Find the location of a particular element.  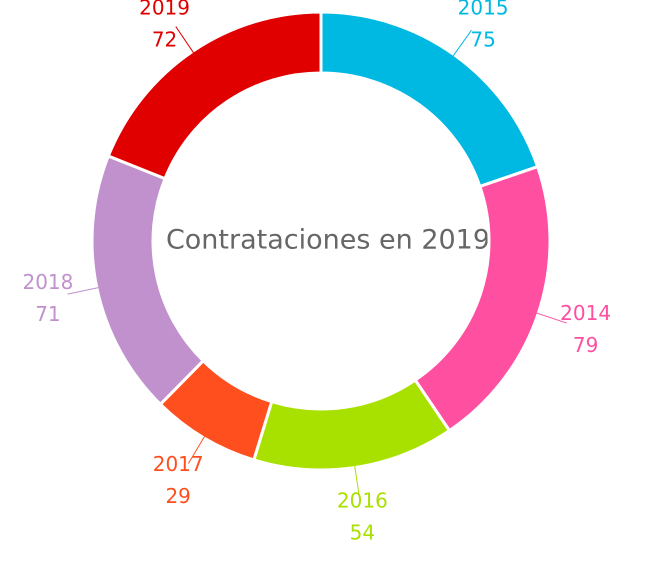

segment-value: 29 is located at coordinates (177, 496).